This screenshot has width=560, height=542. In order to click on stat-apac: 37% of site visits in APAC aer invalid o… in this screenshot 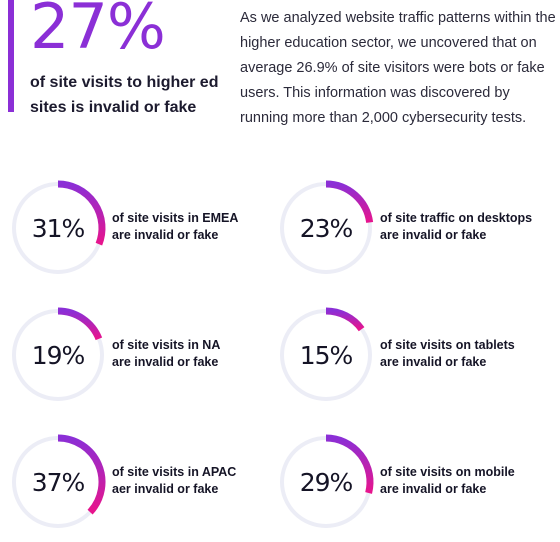, I will do `click(138, 487)`.